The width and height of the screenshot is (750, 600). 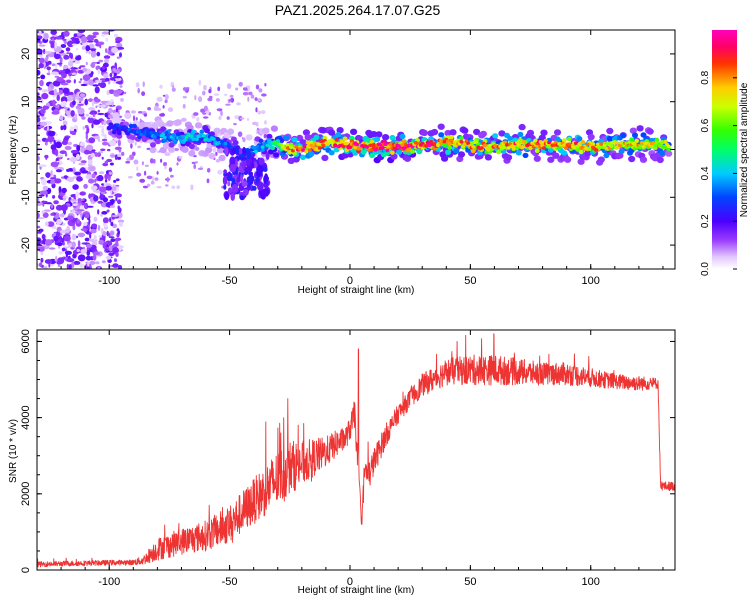 What do you see at coordinates (109, 281) in the screenshot?
I see `x-tick-label: -100` at bounding box center [109, 281].